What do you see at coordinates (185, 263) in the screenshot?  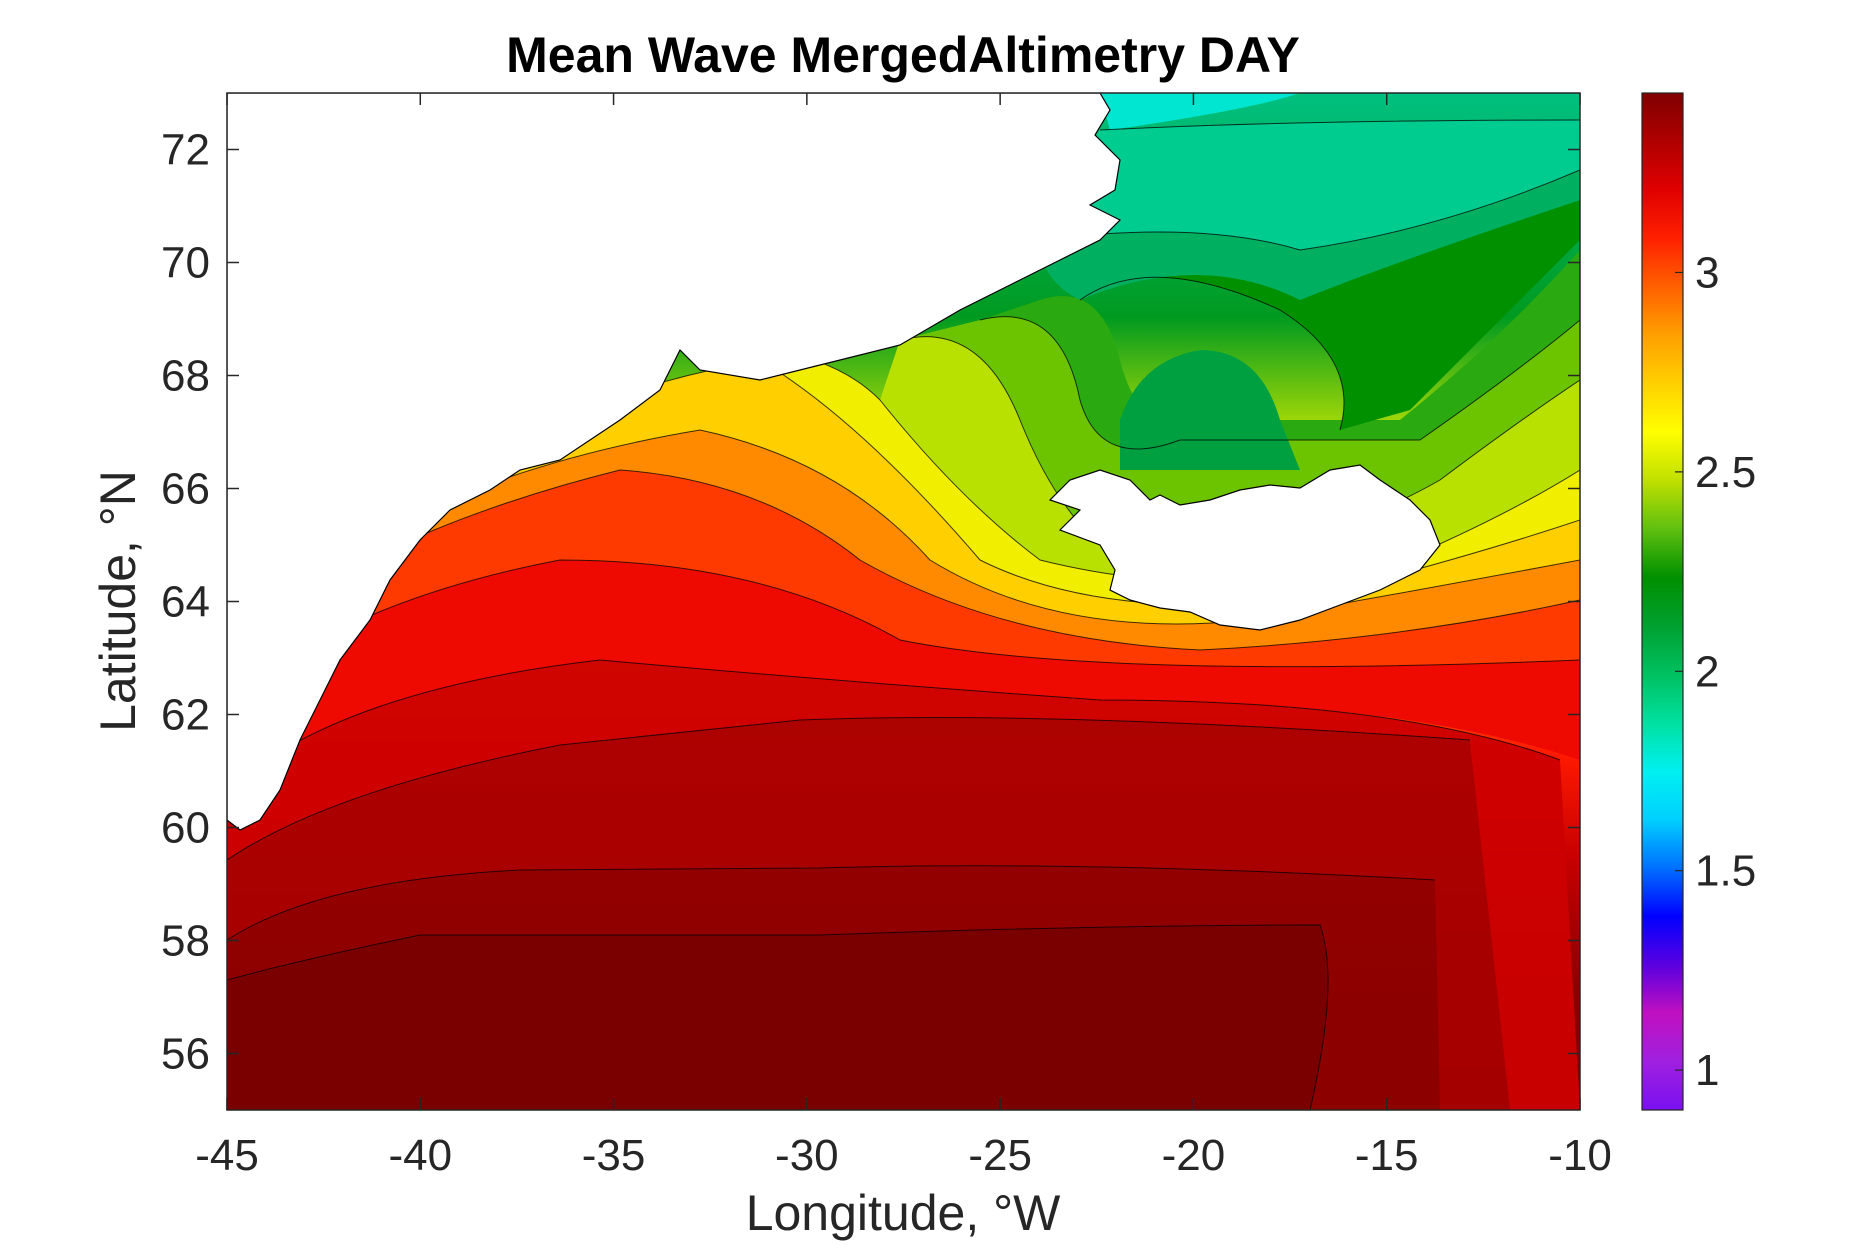 I see `y-tick-label: 70` at bounding box center [185, 263].